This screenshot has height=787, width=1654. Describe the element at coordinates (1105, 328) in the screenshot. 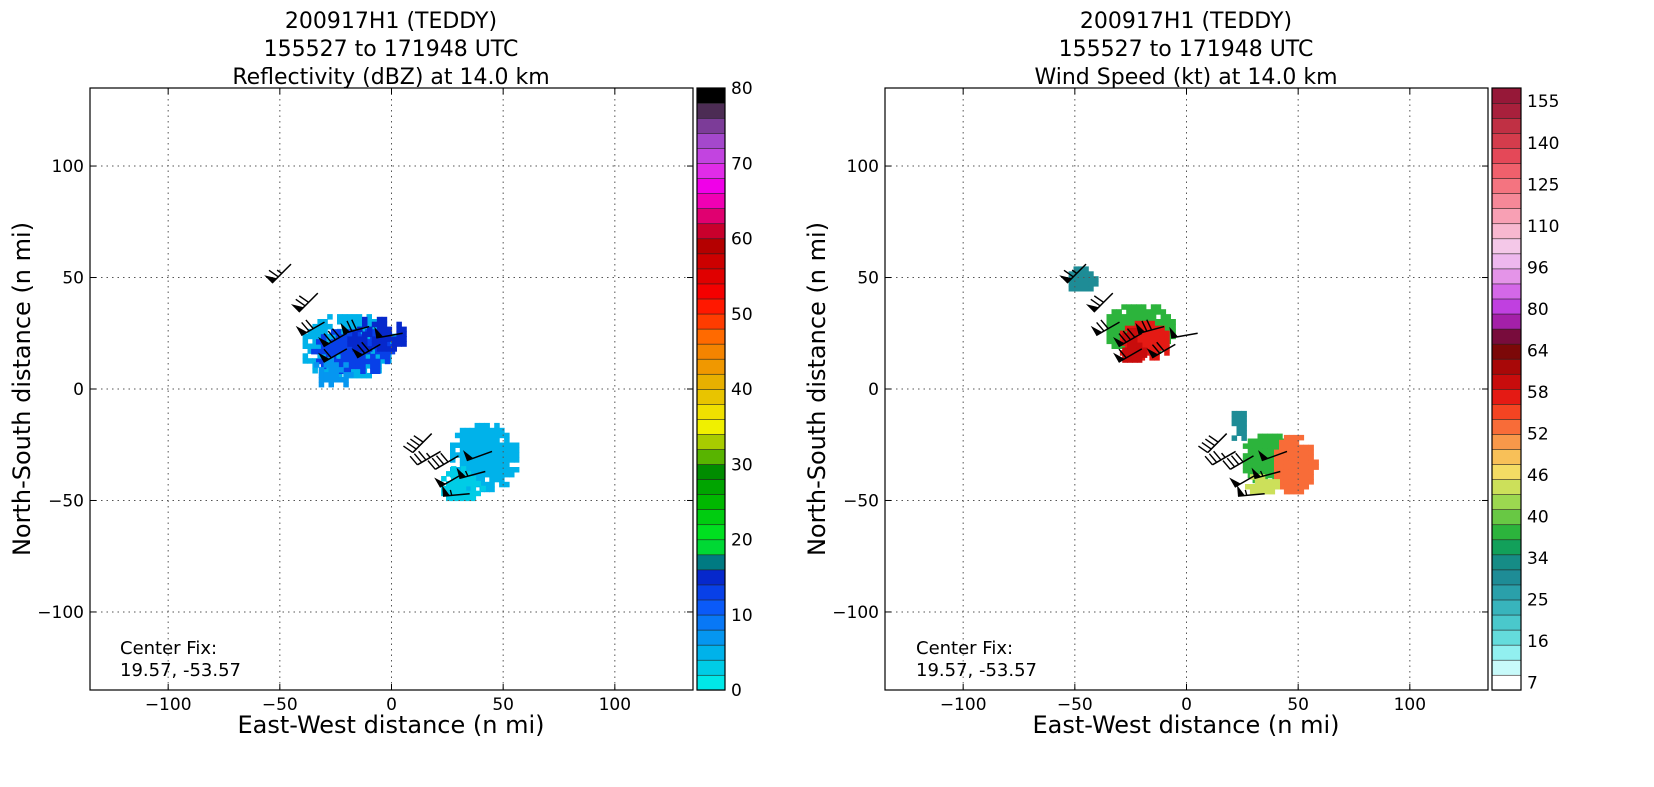

I see `wind-speed-wind-barb` at that location.